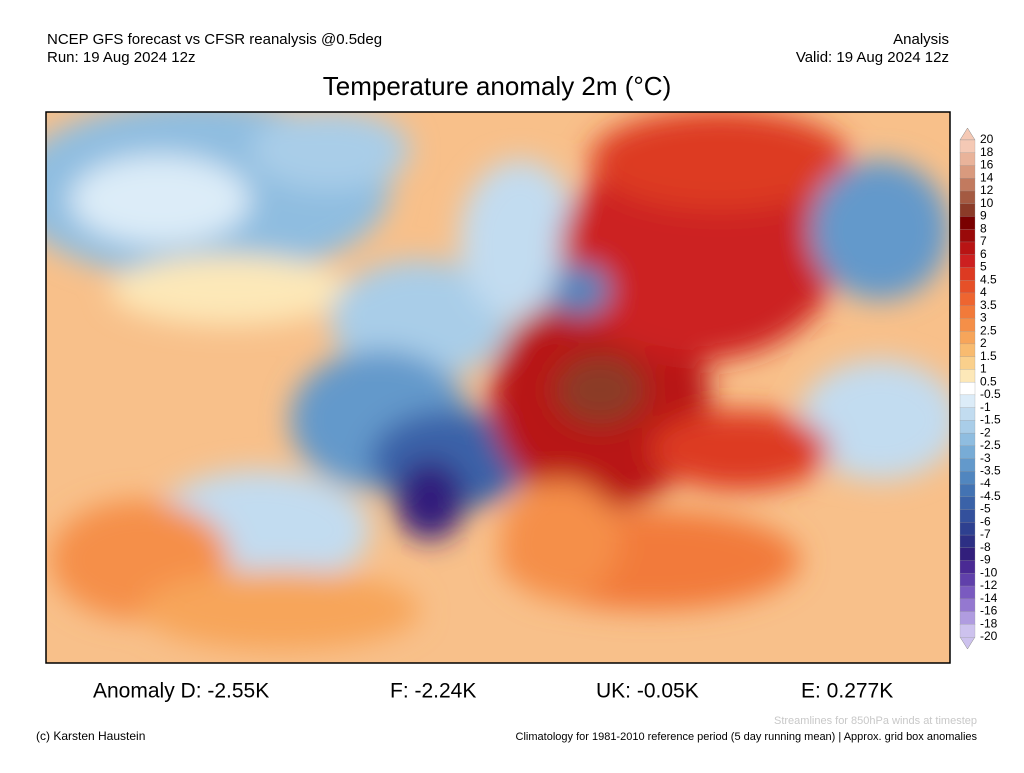 The width and height of the screenshot is (1024, 773). What do you see at coordinates (987, 139) in the screenshot?
I see `colorbar-label: 20` at bounding box center [987, 139].